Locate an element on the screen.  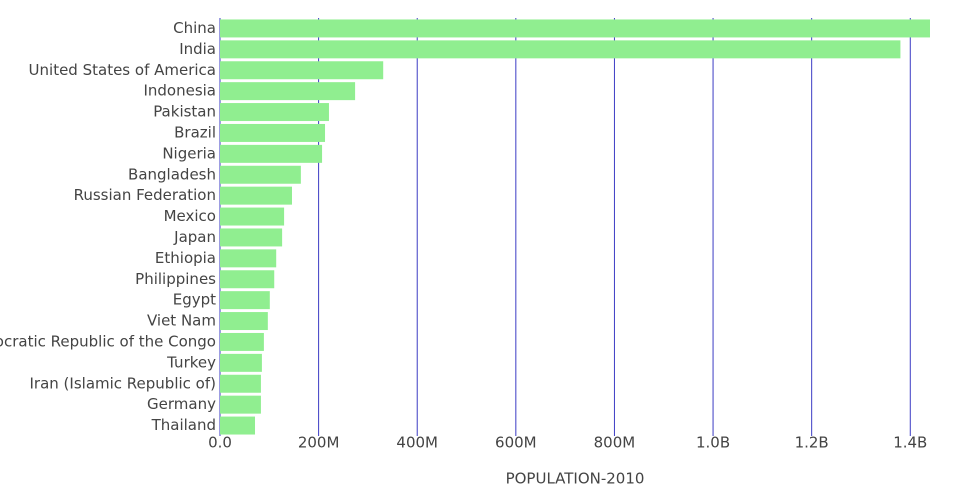
y-tick-label: Russian Federation is located at coordinates (145, 195).